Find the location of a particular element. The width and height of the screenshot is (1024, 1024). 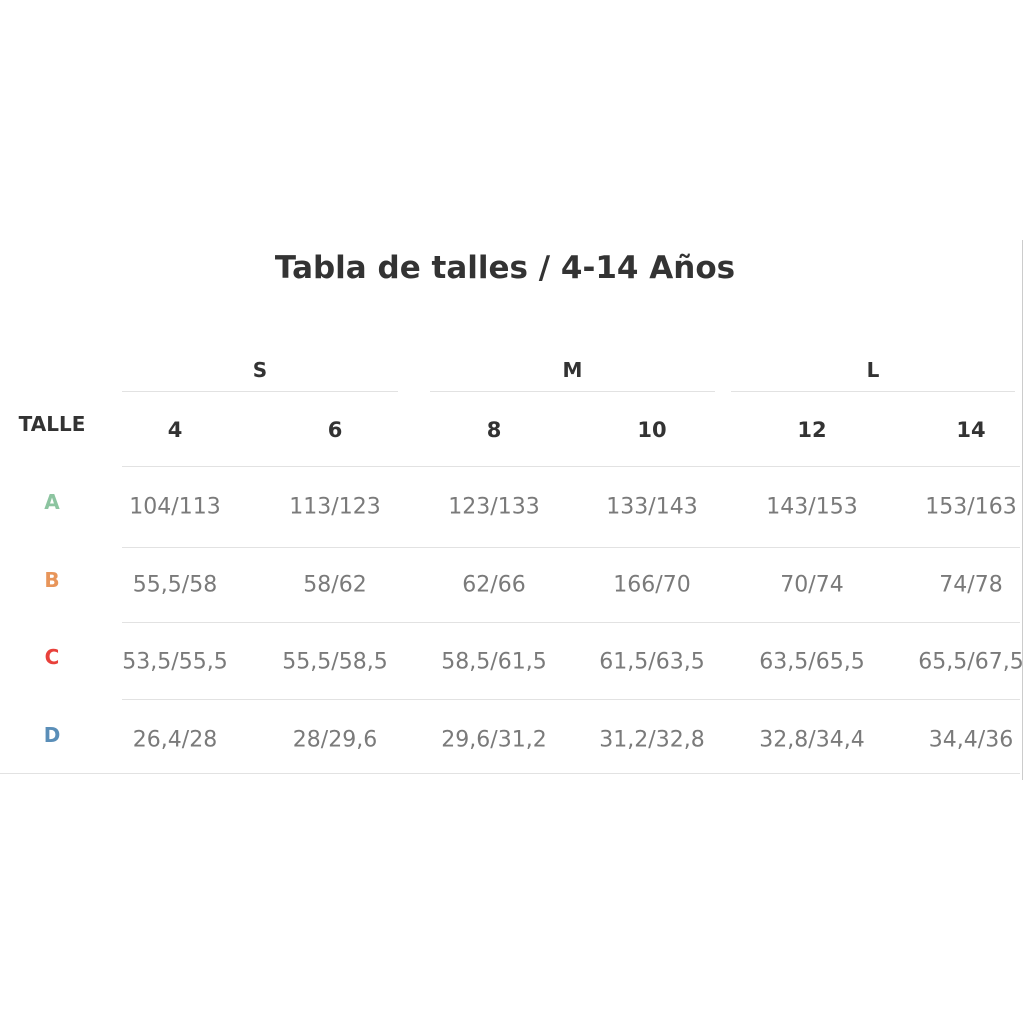

cell: 58/62 is located at coordinates (335, 585).